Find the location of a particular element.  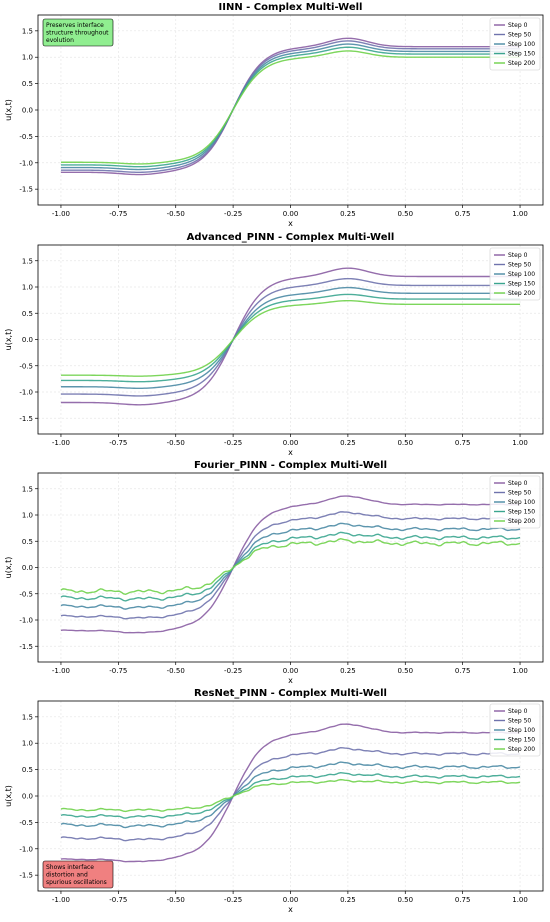

annotation-text: evolution is located at coordinates (60, 40).